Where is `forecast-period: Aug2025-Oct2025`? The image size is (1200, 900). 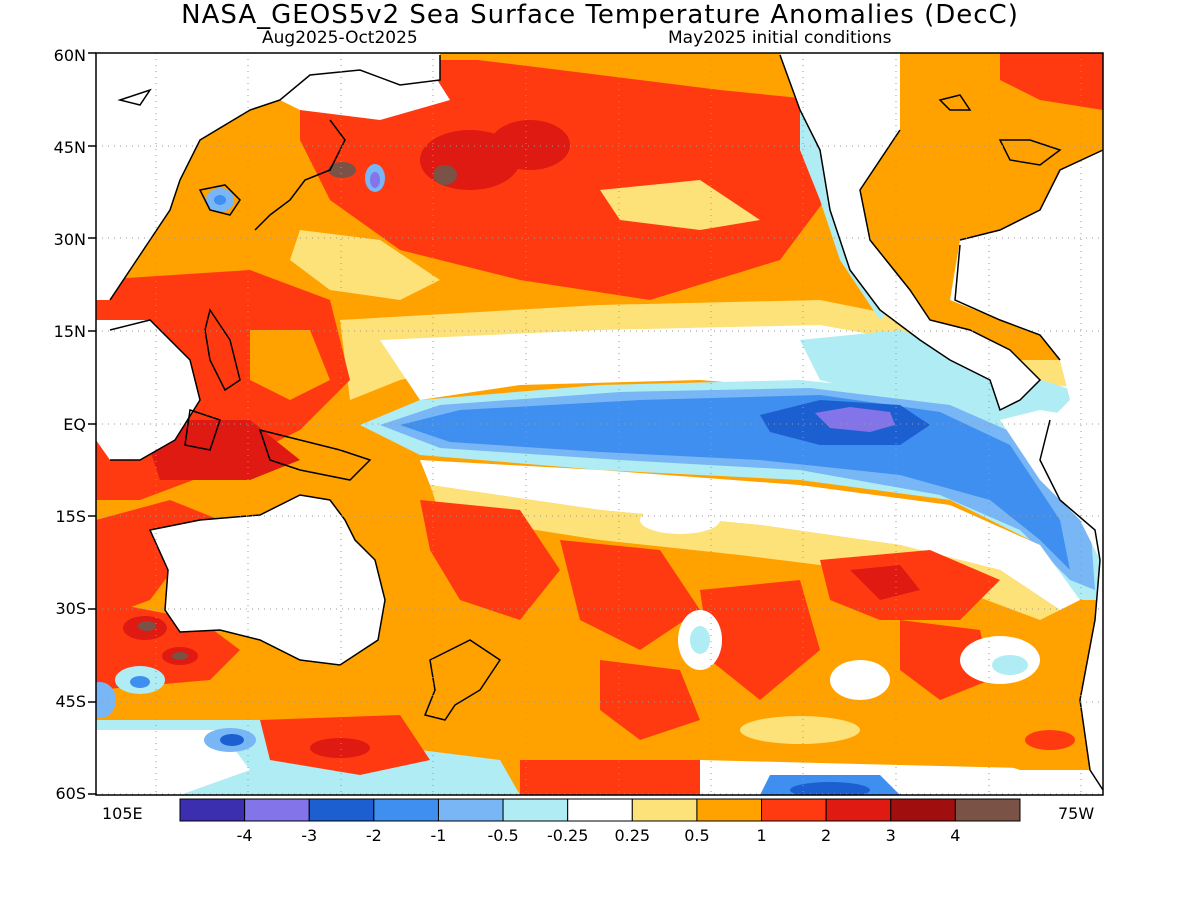 forecast-period: Aug2025-Oct2025 is located at coordinates (340, 38).